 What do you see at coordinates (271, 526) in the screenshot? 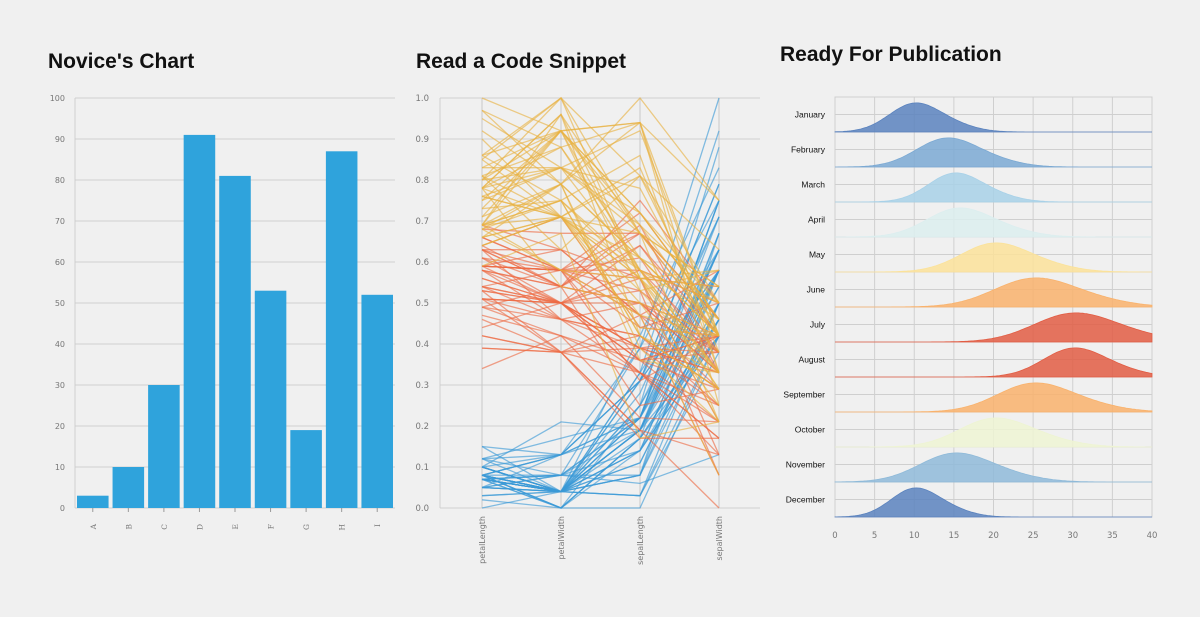
I see `bar-x-tick: F` at bounding box center [271, 526].